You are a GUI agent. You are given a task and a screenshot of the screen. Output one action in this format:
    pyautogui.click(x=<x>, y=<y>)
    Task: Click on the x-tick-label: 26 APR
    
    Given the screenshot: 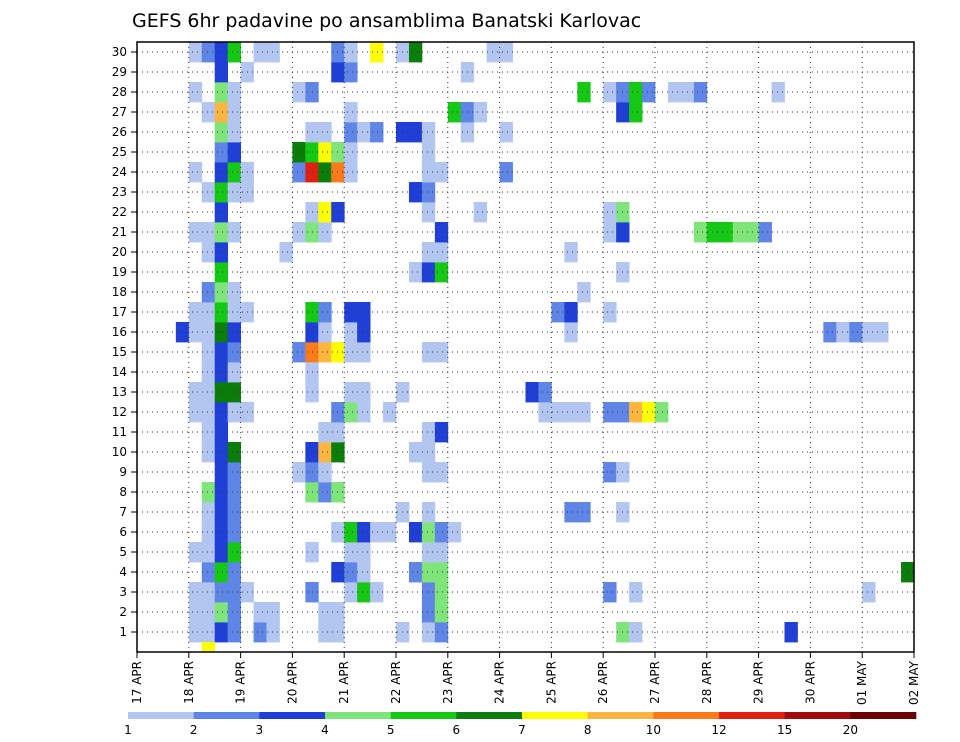 What is the action you would take?
    pyautogui.click(x=603, y=682)
    